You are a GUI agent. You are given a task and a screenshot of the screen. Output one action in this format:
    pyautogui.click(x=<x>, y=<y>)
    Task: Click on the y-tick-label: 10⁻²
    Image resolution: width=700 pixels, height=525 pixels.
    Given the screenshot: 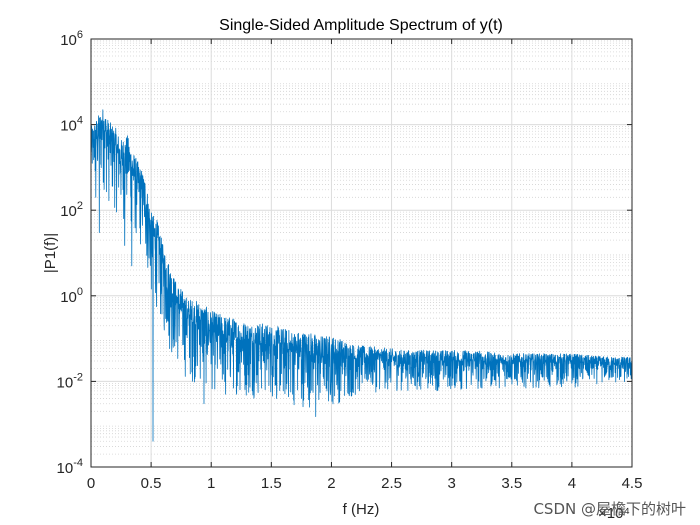 What is the action you would take?
    pyautogui.click(x=70, y=381)
    